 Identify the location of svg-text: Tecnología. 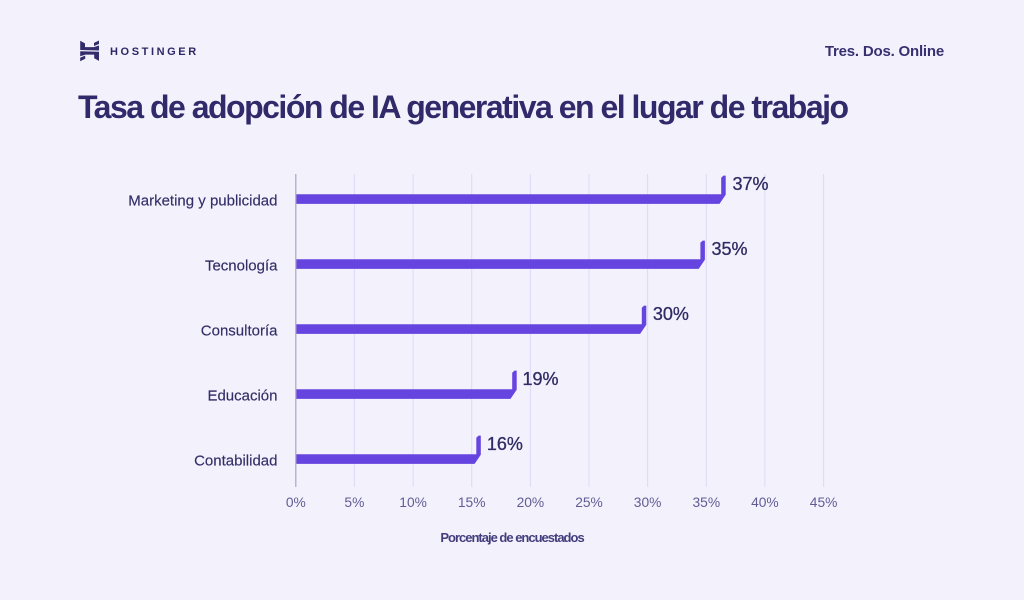
(241, 266).